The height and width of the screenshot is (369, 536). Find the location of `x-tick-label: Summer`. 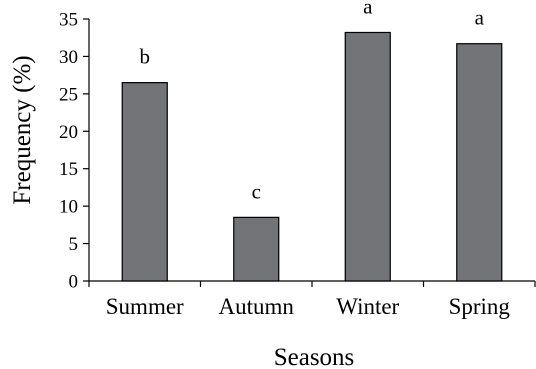

x-tick-label: Summer is located at coordinates (145, 306).